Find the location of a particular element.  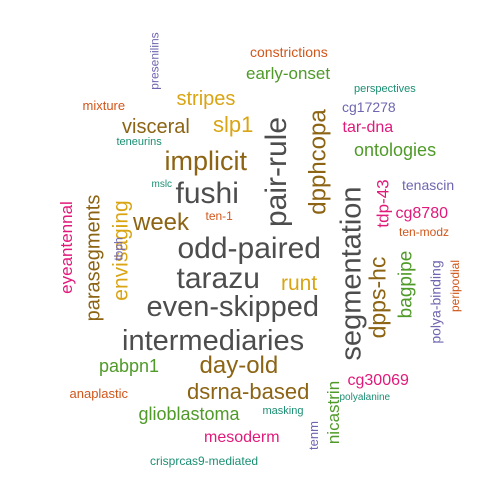

cloud-word-cg8780: cg8780 is located at coordinates (422, 213).